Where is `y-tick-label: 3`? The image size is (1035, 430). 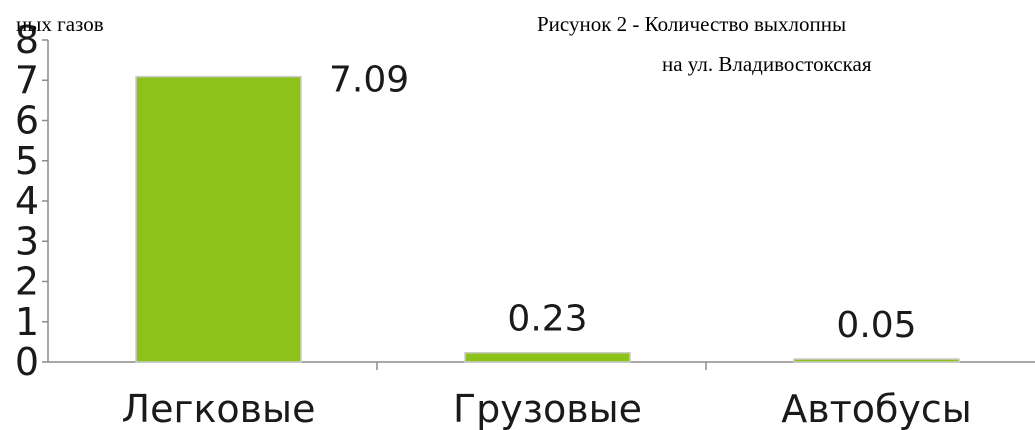
y-tick-label: 3 is located at coordinates (27, 241).